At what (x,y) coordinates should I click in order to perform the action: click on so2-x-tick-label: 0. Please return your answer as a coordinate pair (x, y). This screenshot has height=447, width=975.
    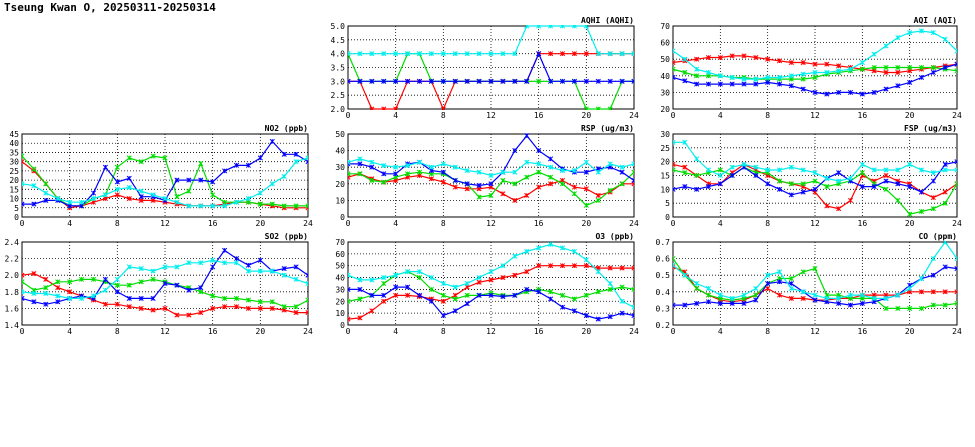
    Looking at the image, I should click on (22, 331).